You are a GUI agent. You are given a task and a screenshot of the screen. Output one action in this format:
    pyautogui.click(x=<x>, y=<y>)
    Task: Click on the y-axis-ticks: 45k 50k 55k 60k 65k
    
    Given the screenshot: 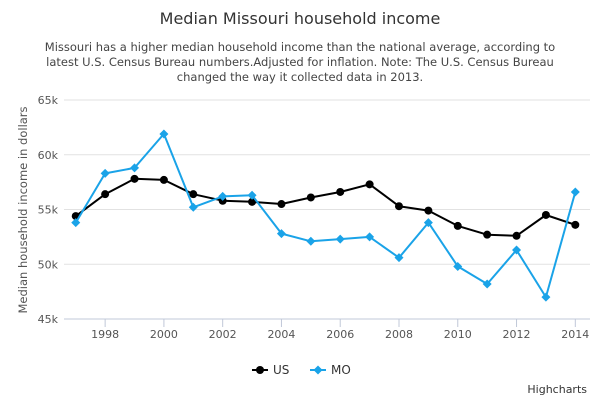 What is the action you would take?
    pyautogui.click(x=48, y=210)
    